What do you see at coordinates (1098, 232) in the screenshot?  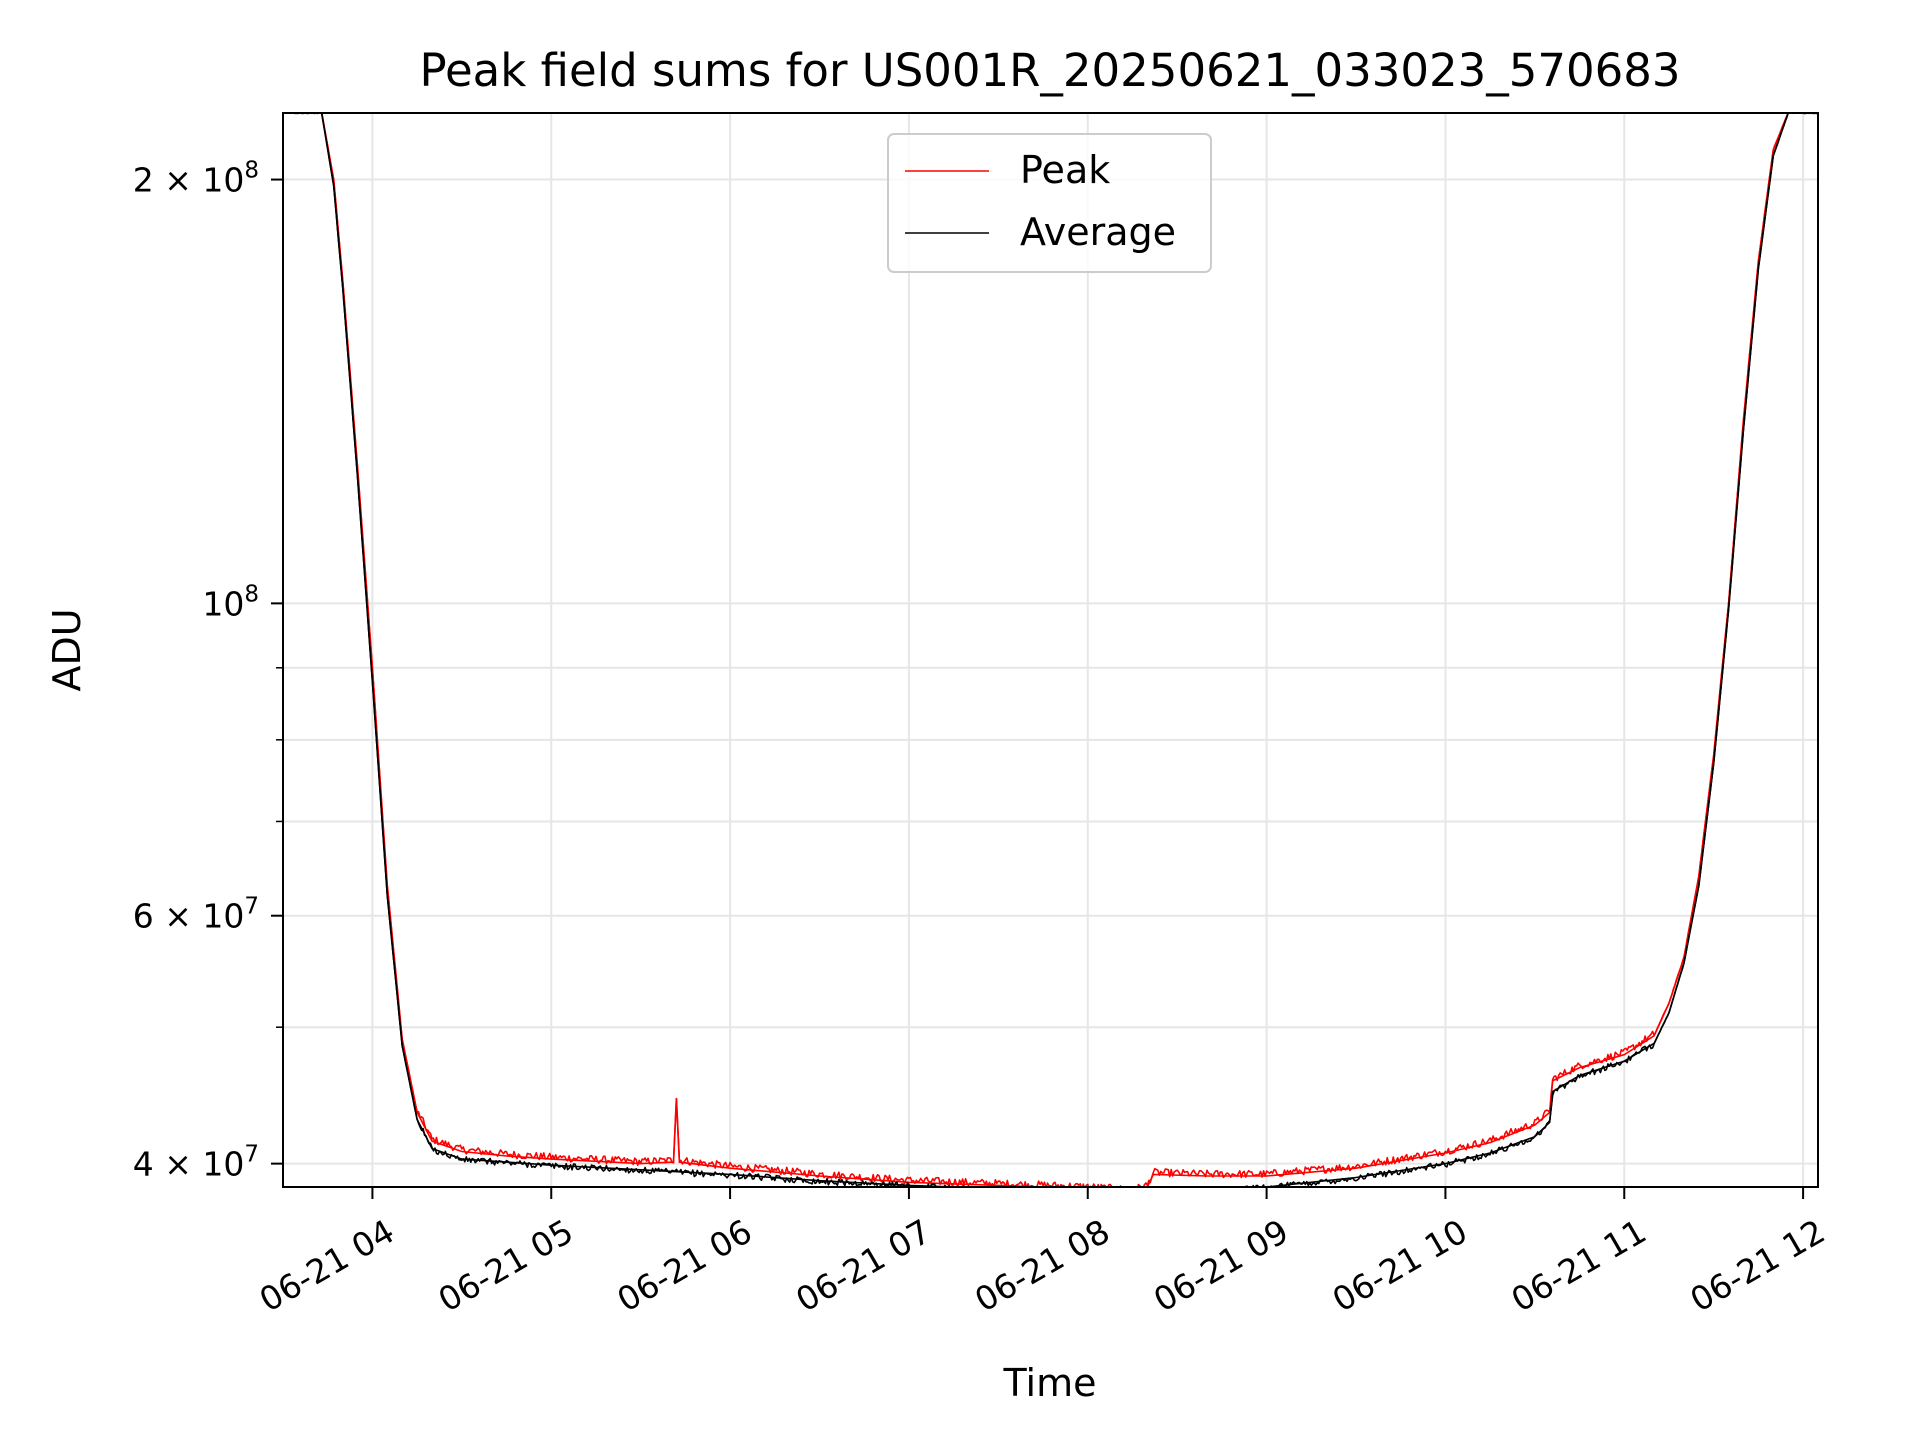 I see `legend-label-average: Average` at bounding box center [1098, 232].